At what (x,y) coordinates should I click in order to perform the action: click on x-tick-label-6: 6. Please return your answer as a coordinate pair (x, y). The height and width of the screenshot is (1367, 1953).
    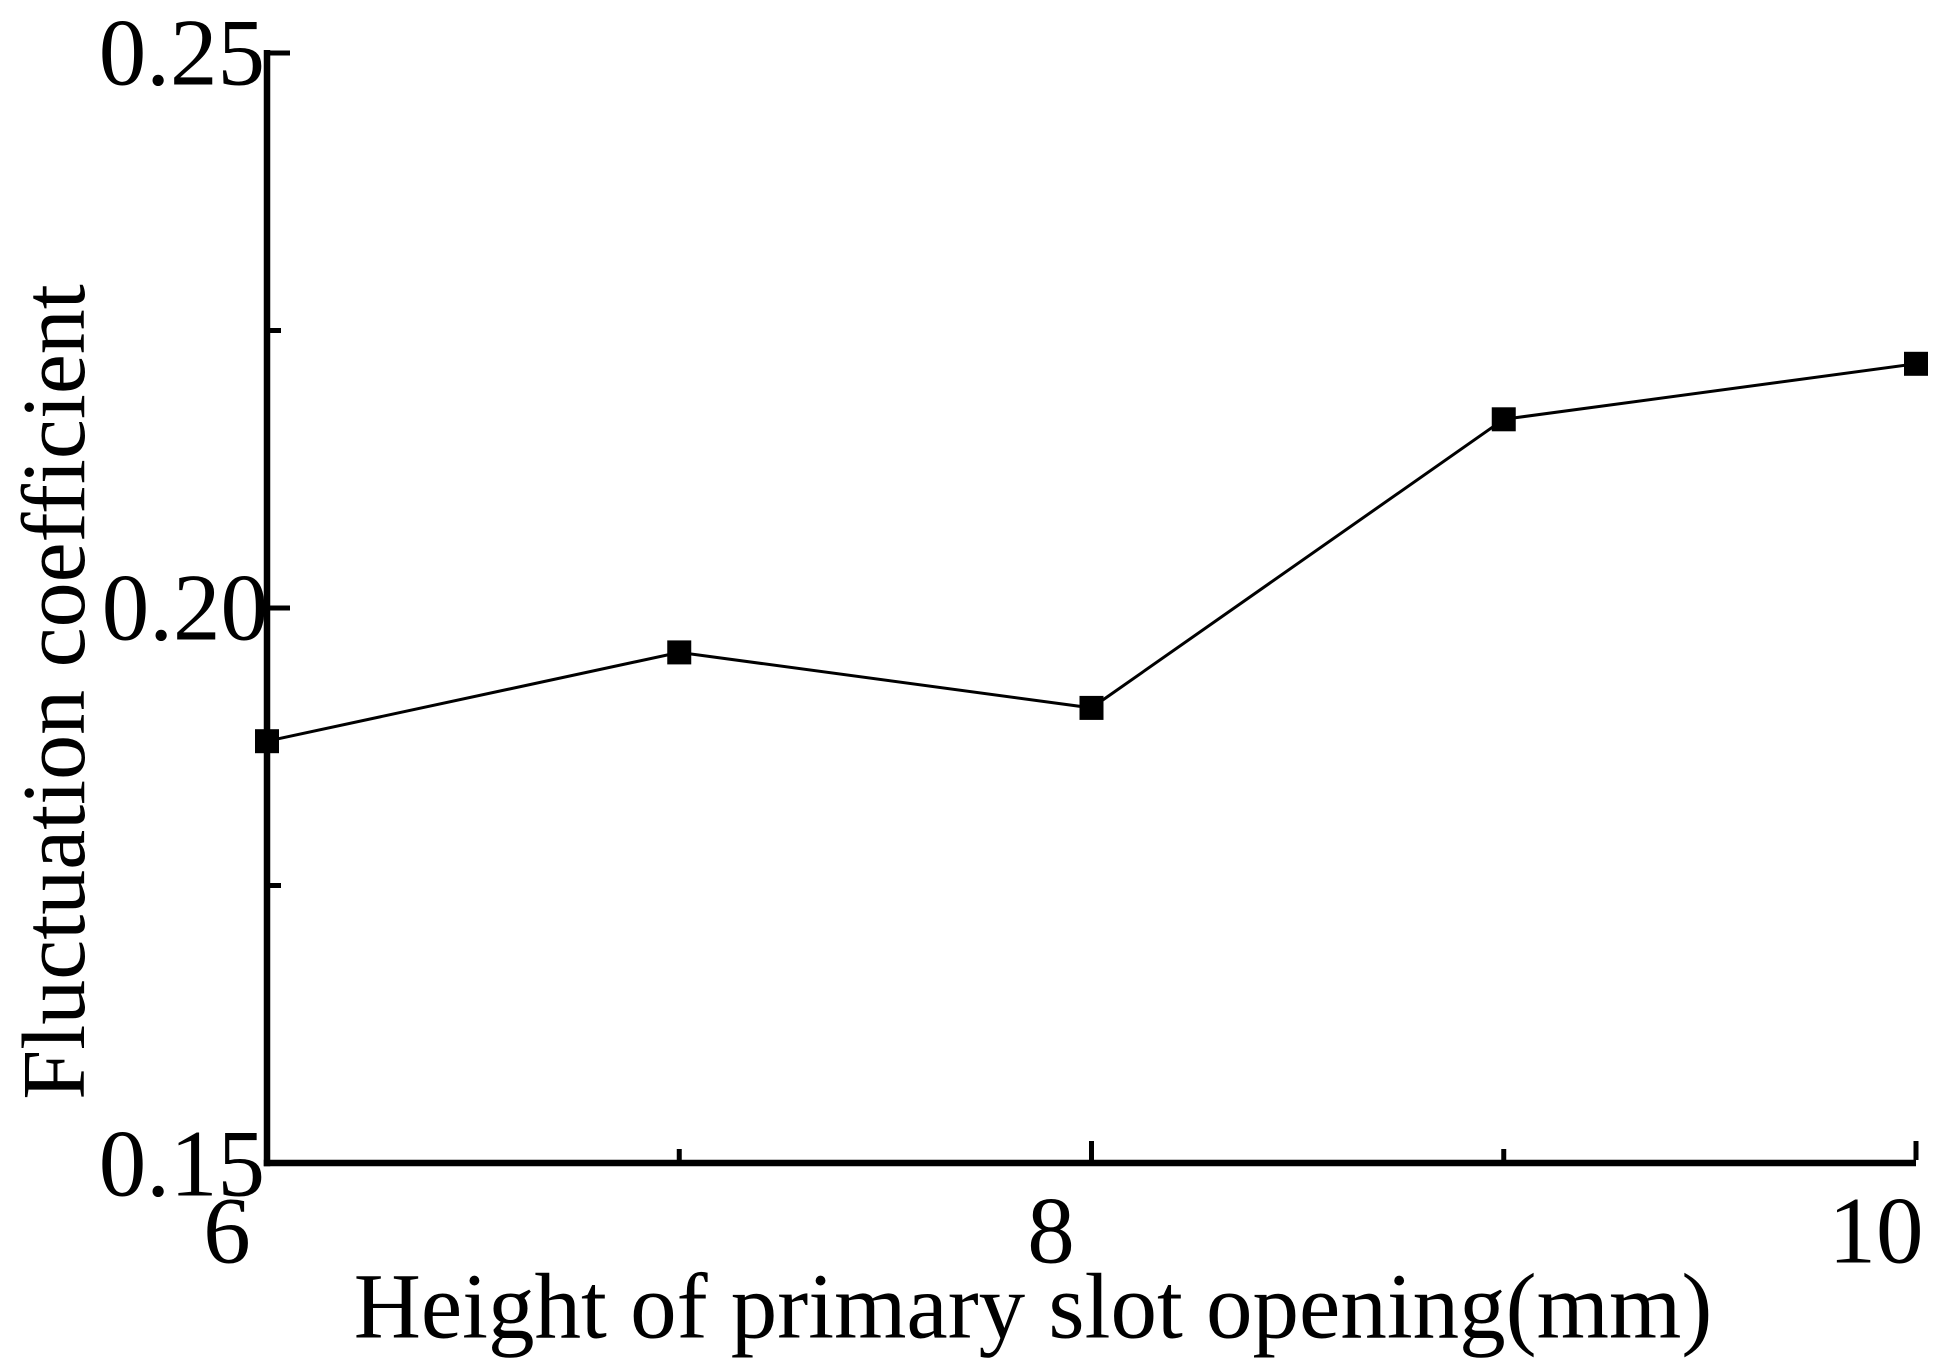
    Looking at the image, I should click on (227, 1230).